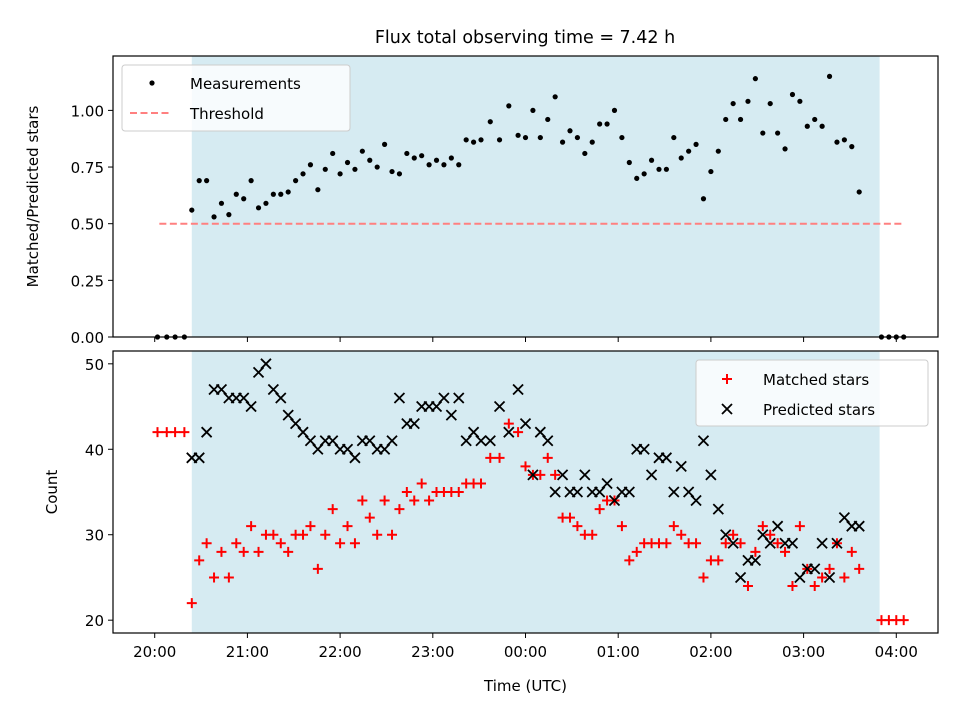 The image size is (960, 720). What do you see at coordinates (87, 168) in the screenshot?
I see `y-tick-label: 0.75` at bounding box center [87, 168].